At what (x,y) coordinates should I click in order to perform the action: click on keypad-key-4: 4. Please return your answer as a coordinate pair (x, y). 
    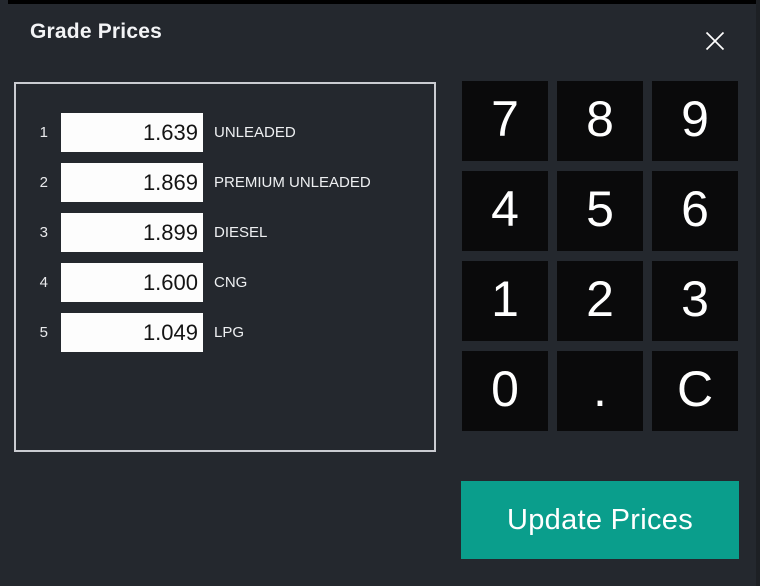
    Looking at the image, I should click on (505, 211).